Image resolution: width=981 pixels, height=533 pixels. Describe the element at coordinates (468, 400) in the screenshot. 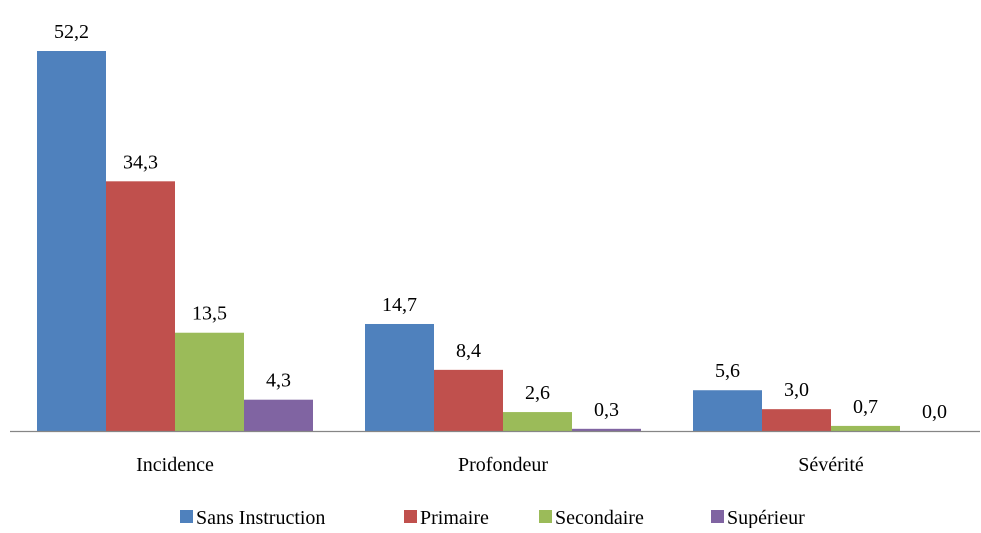

I see `bar-profondeur-primaire` at that location.